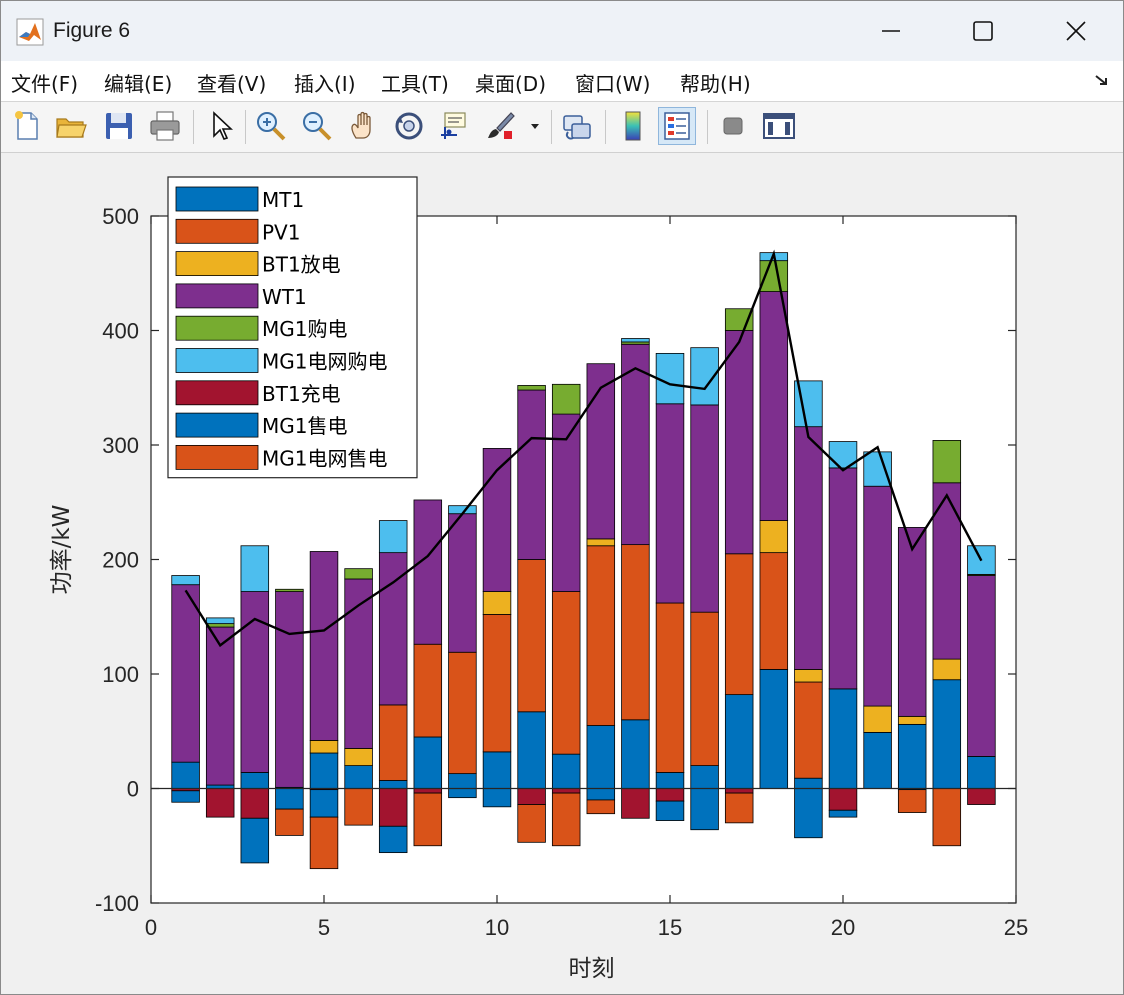 This screenshot has width=1124, height=995. Describe the element at coordinates (779, 126) in the screenshot. I see `show-plot-tools-icon` at that location.